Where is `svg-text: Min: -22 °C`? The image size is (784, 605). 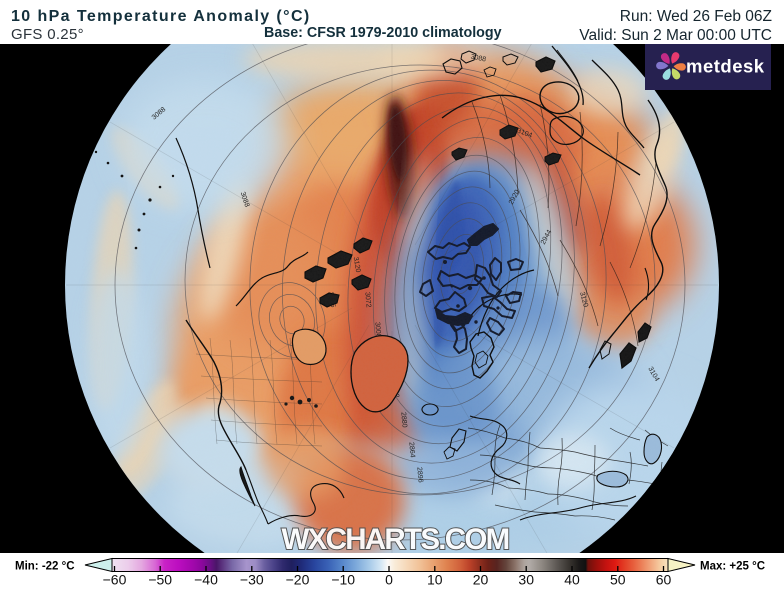 svg-text: Min: -22 °C is located at coordinates (45, 567).